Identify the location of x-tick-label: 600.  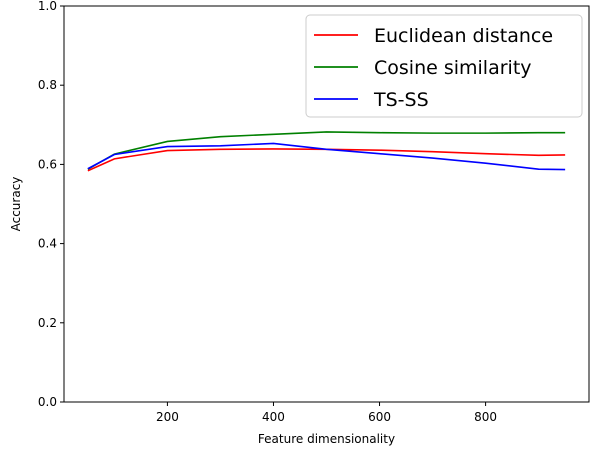
(379, 417).